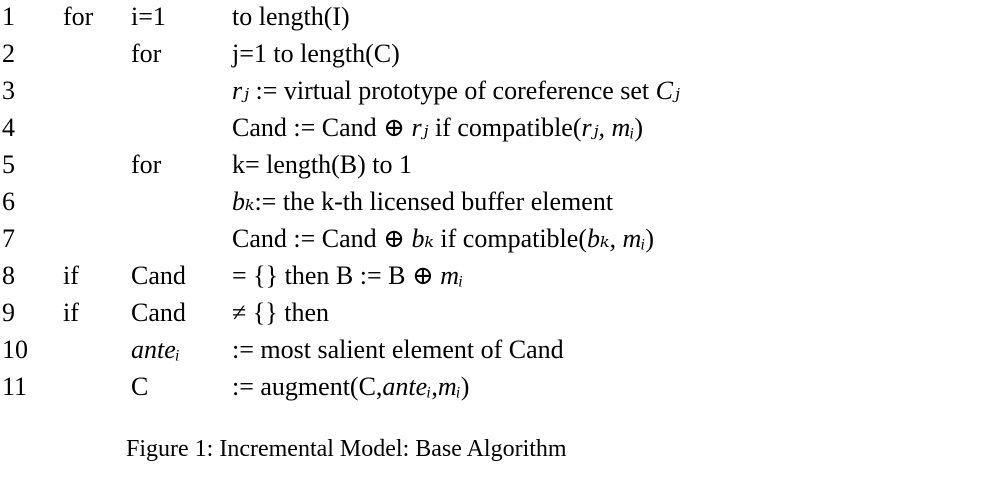  I want to click on line-number: 5, so click(8, 164).